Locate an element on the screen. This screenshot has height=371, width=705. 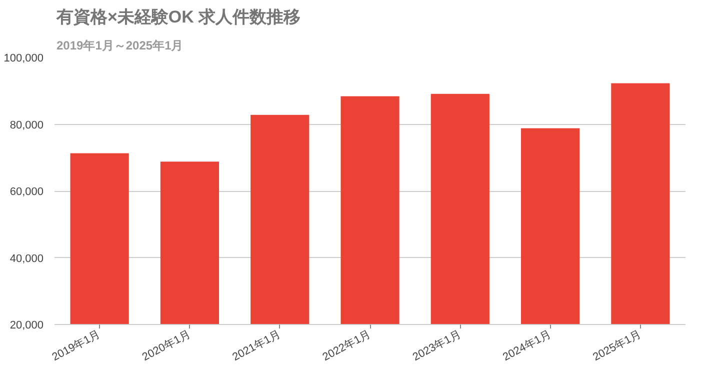
y-tick-label: 20,000 is located at coordinates (27, 326).